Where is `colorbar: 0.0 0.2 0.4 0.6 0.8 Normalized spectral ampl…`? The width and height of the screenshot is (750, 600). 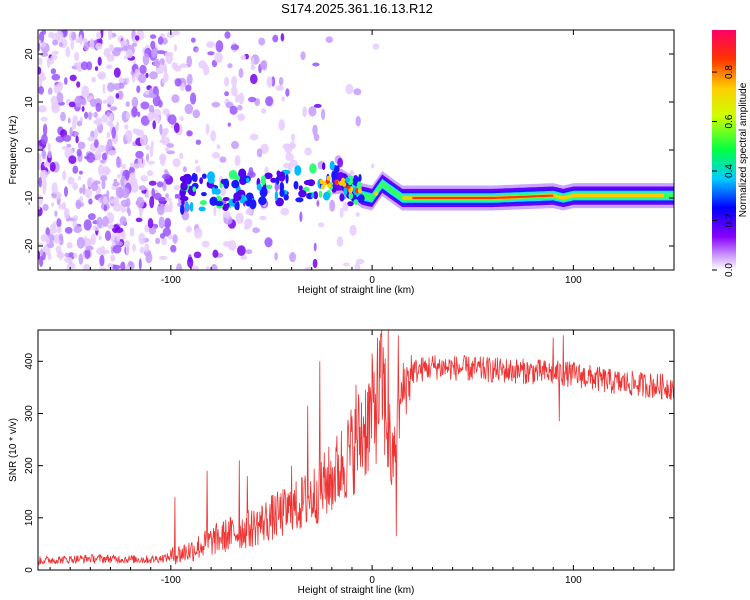 colorbar: 0.0 0.2 0.4 0.6 0.8 Normalized spectral ampl… is located at coordinates (730, 153).